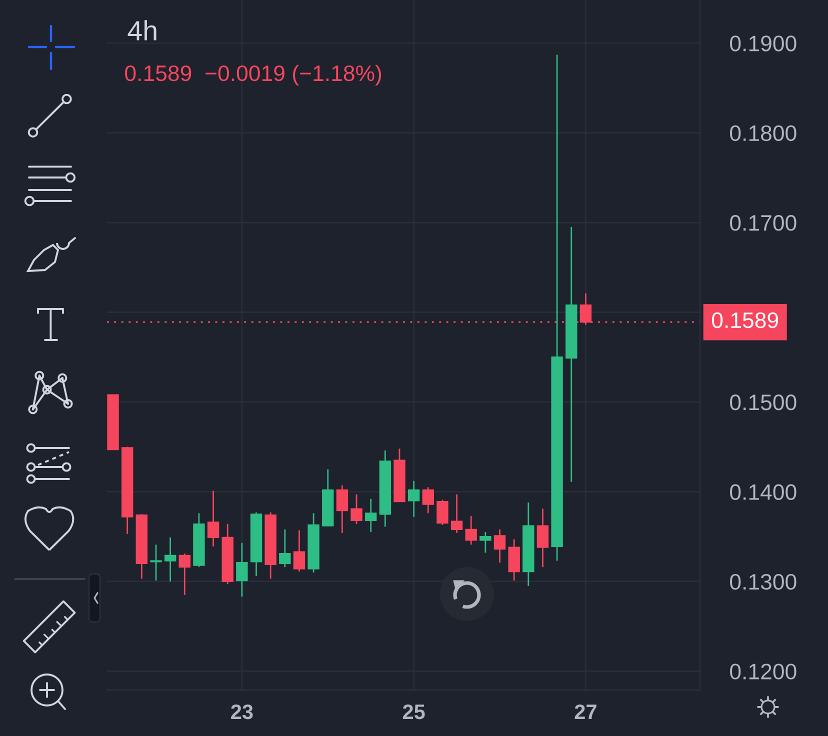 This screenshot has width=828, height=736. Describe the element at coordinates (745, 320) in the screenshot. I see `ref-line-label: 0.1589` at that location.